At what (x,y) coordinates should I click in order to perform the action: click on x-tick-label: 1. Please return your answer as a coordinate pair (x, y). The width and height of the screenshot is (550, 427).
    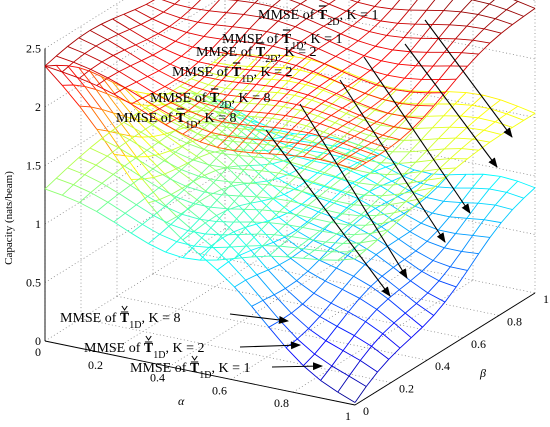
    Looking at the image, I should click on (348, 416).